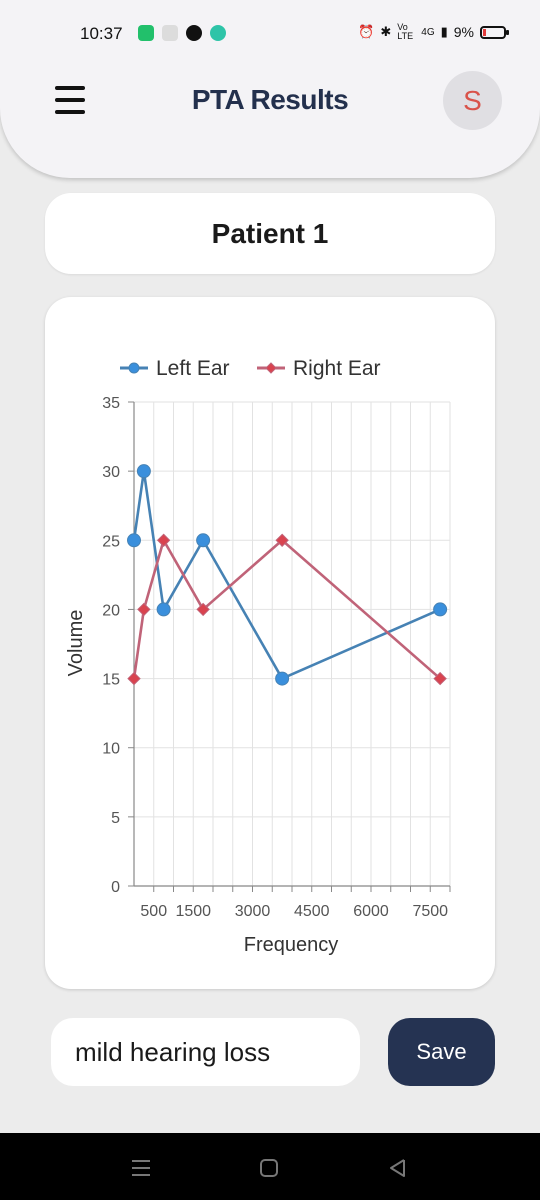 This screenshot has width=540, height=1200. What do you see at coordinates (146, 33) in the screenshot?
I see `app-notification-icon` at bounding box center [146, 33].